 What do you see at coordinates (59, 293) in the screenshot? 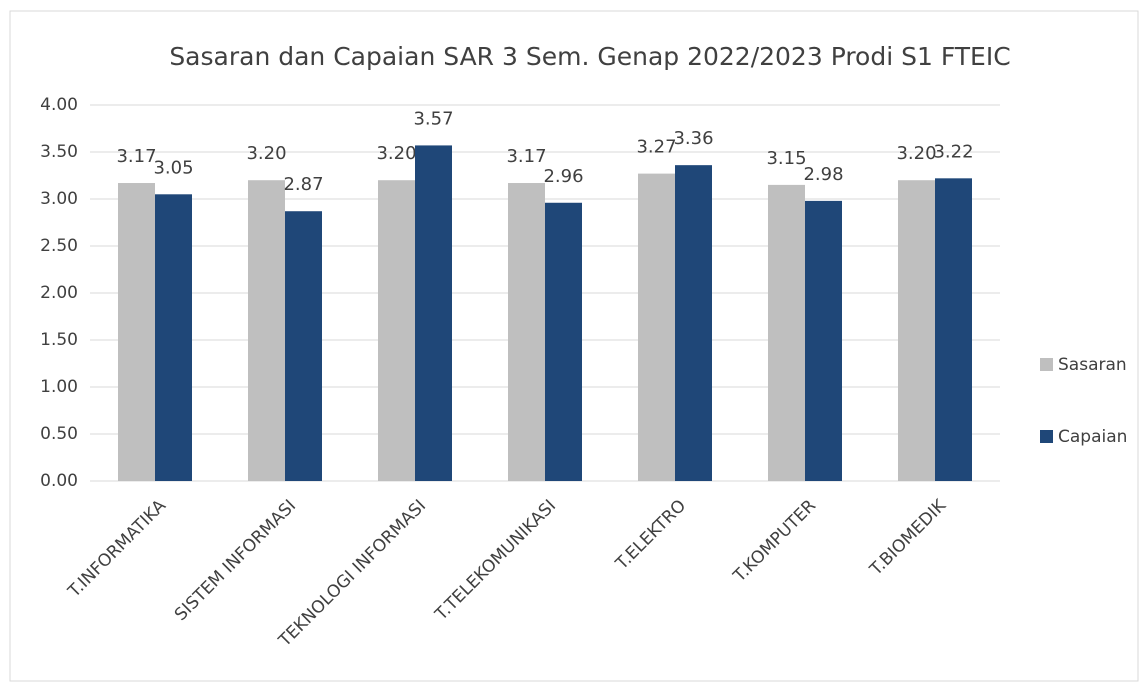
I see `y-tick-label: 2.00` at bounding box center [59, 293].